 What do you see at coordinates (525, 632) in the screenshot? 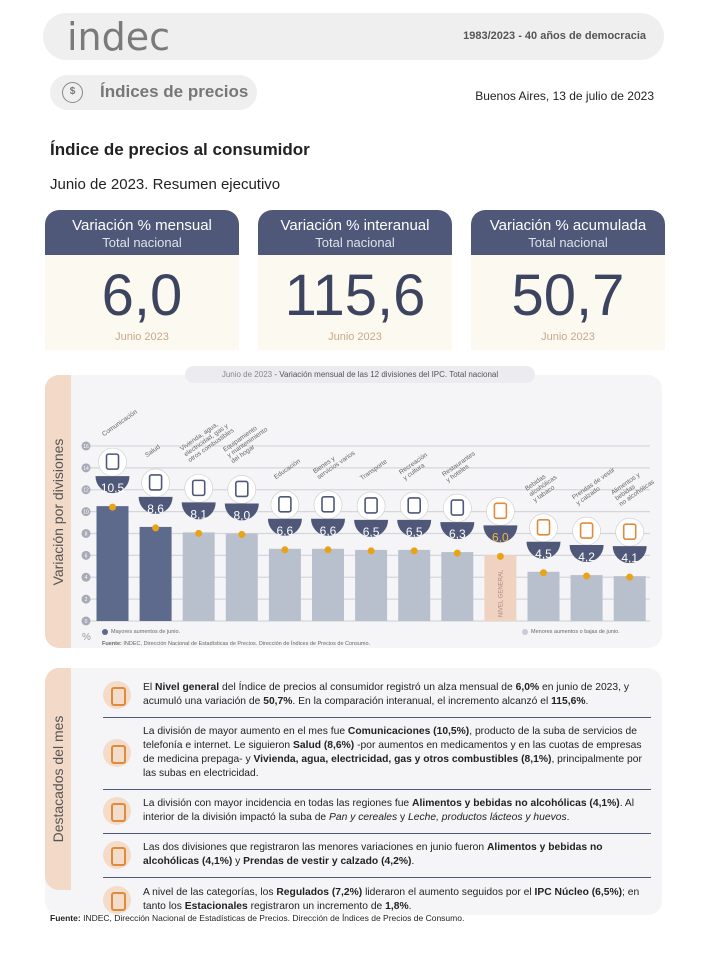
I see `legend-swatch-low` at bounding box center [525, 632].